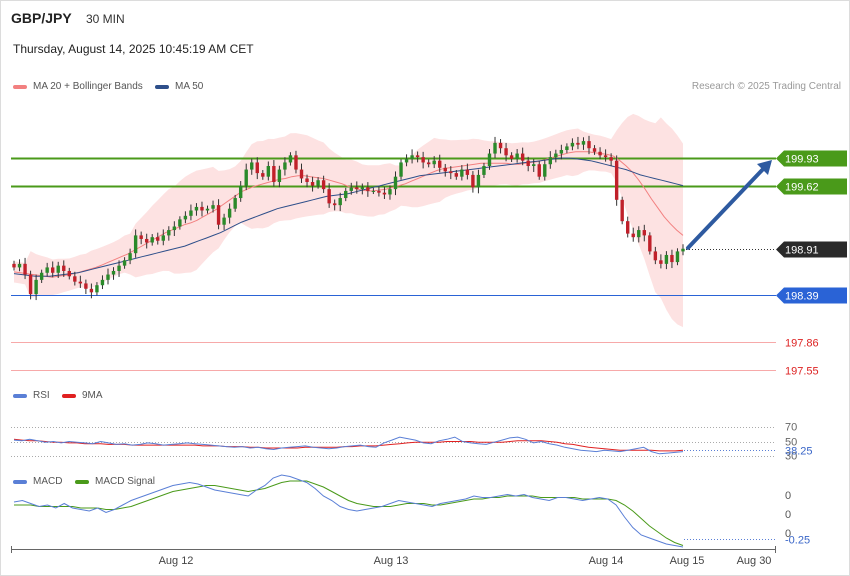  I want to click on legend-swatch-ma50, so click(162, 86).